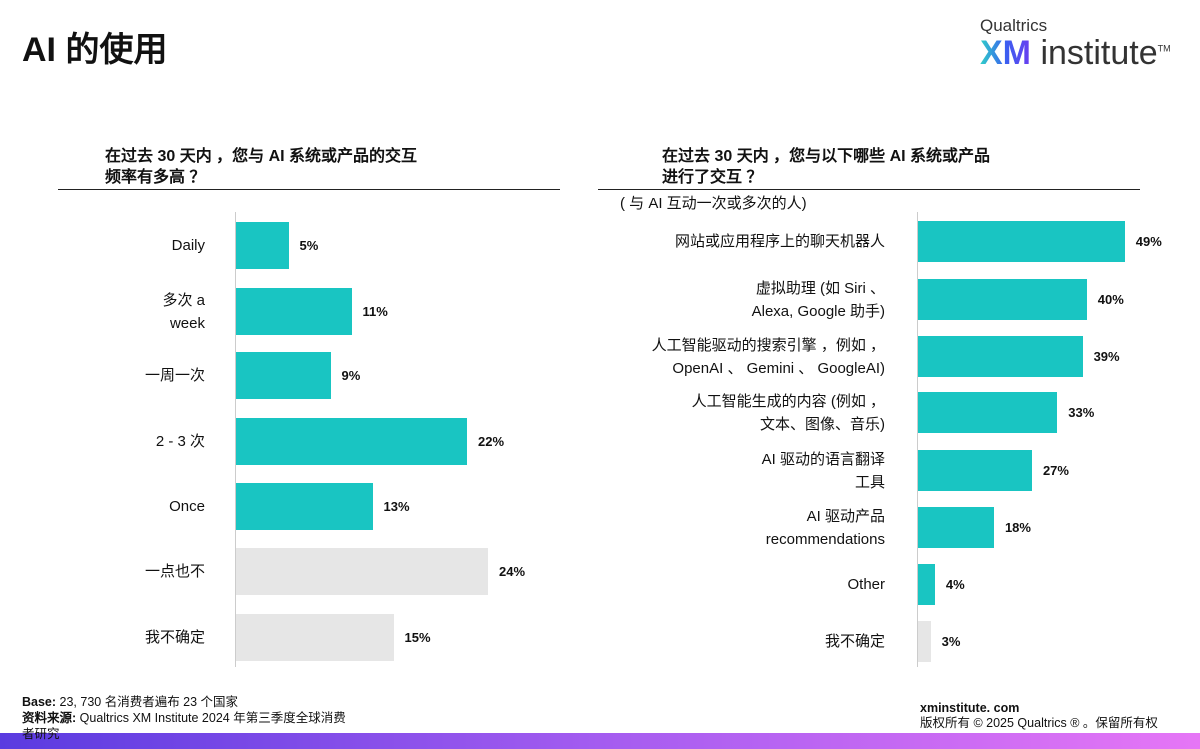  Describe the element at coordinates (188, 245) in the screenshot. I see `category-label: Daily` at that location.